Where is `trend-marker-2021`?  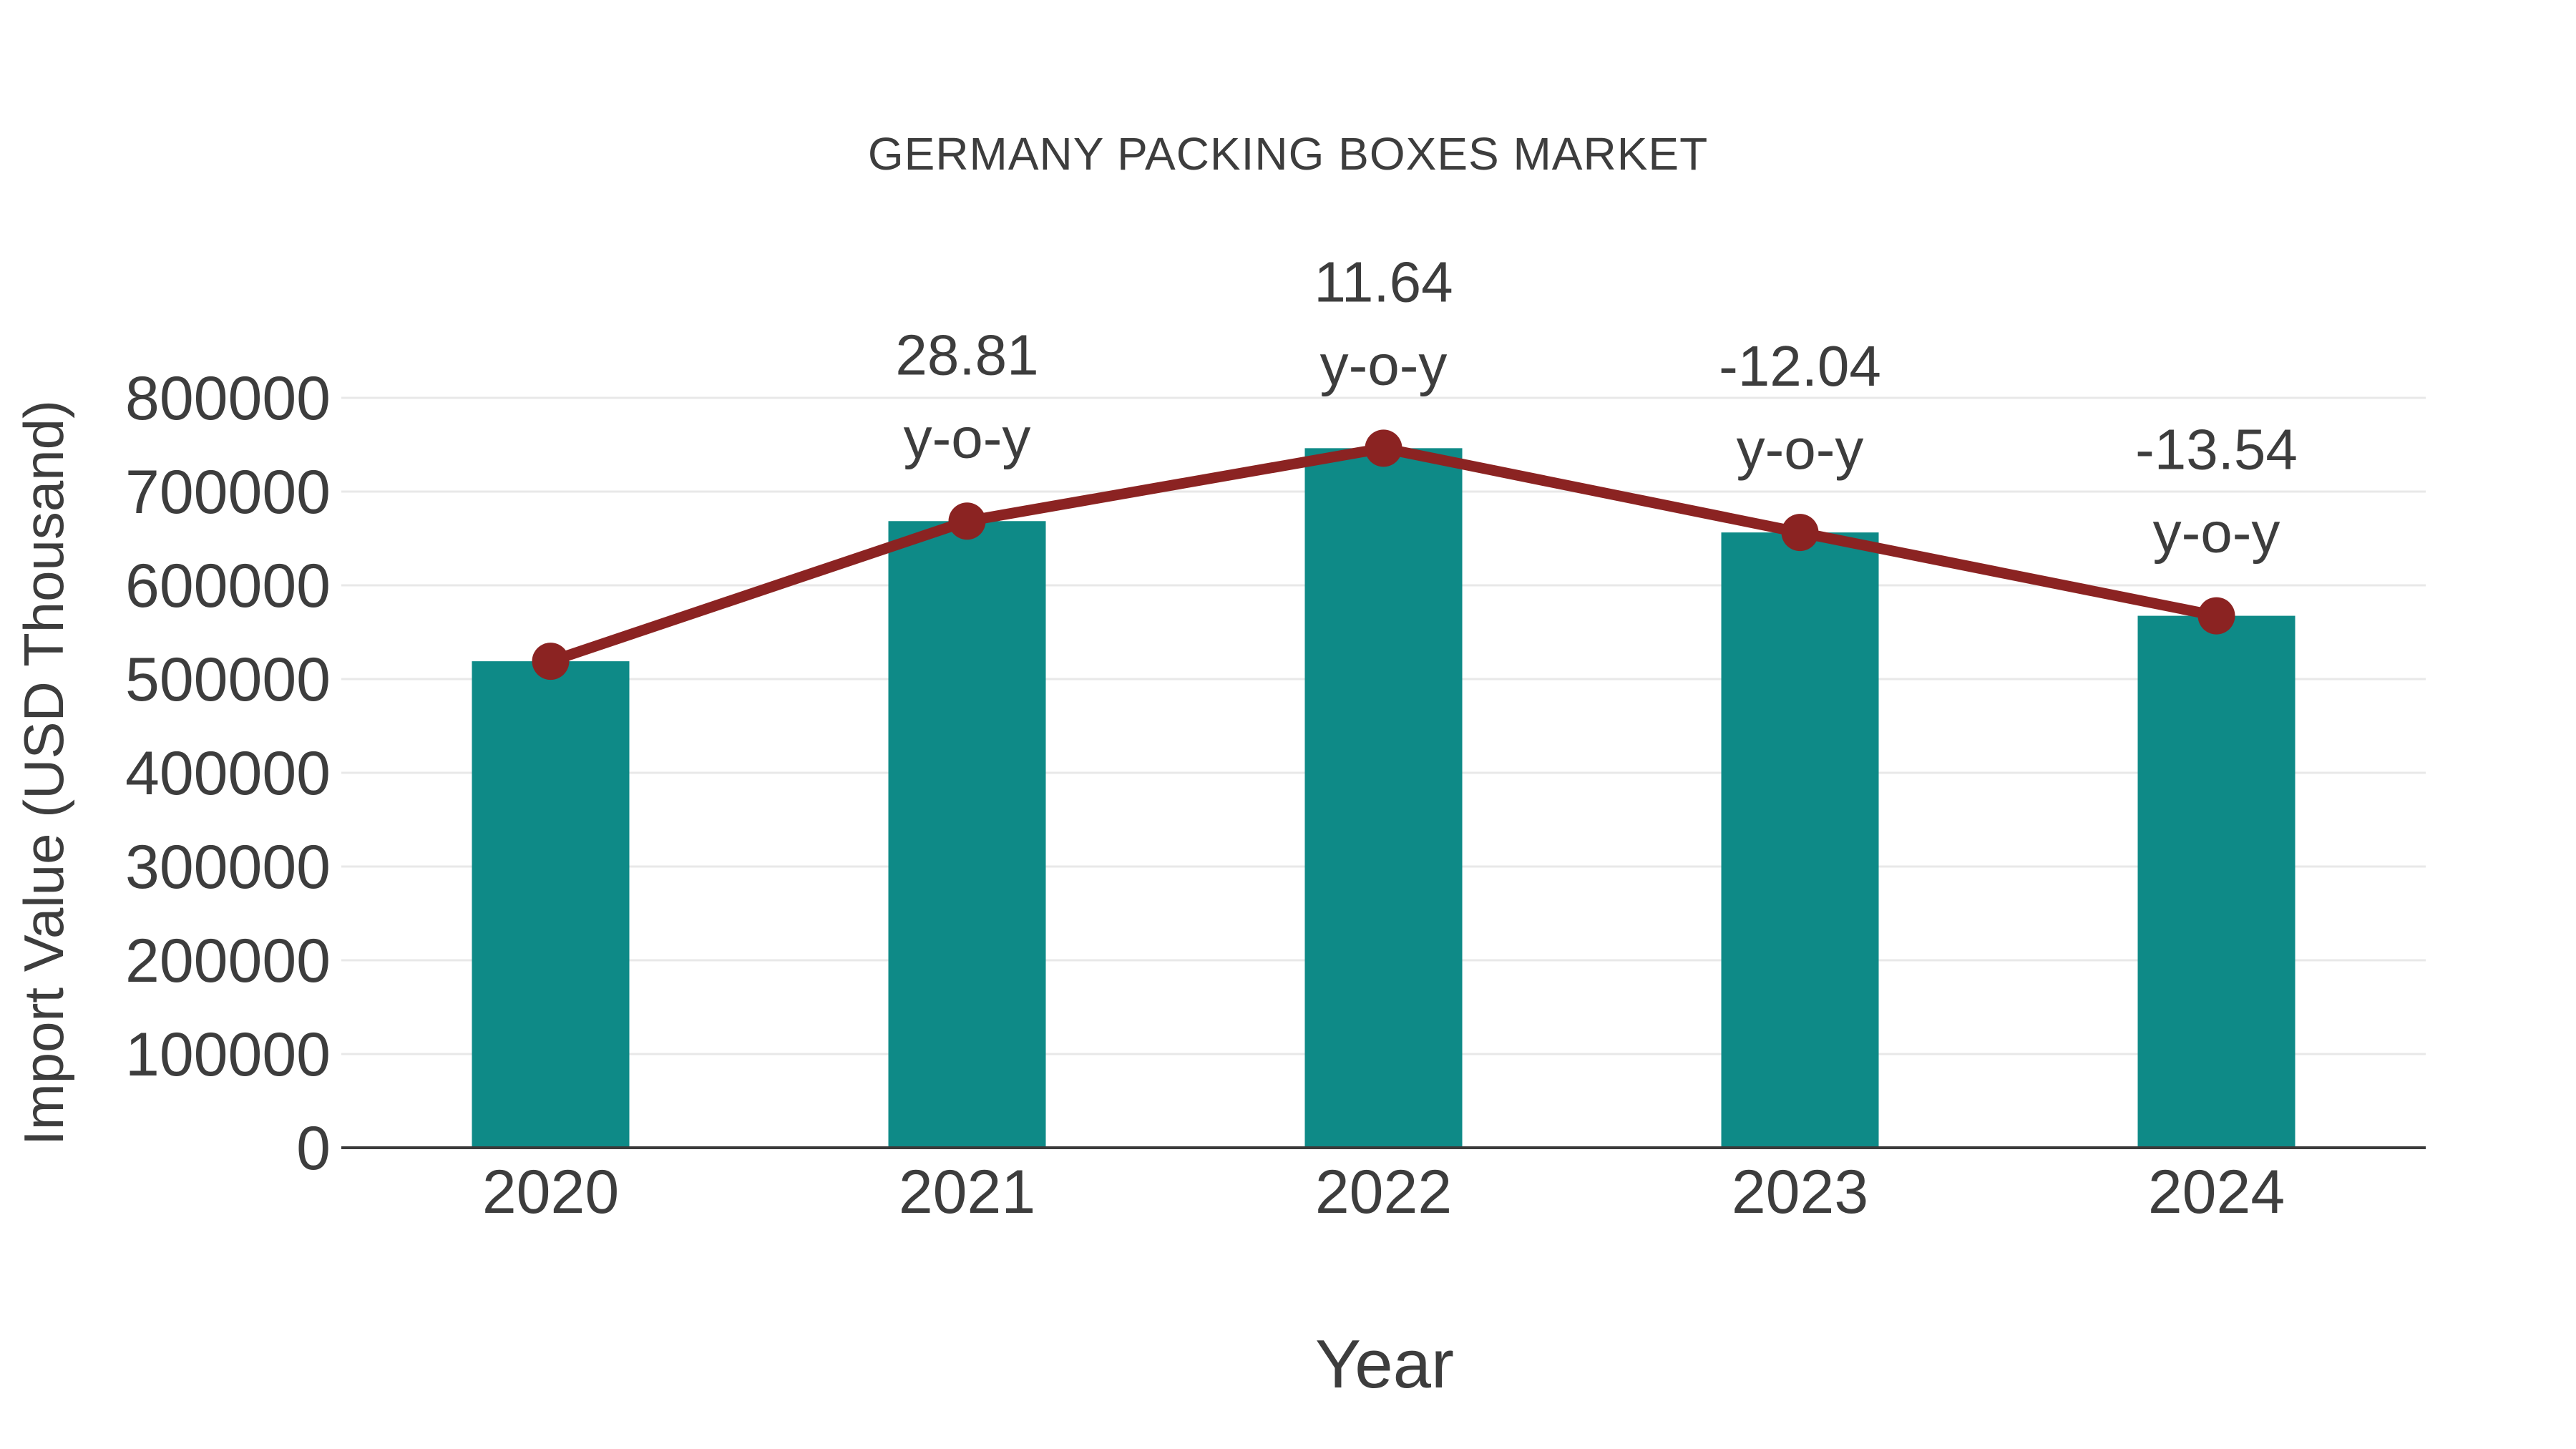 trend-marker-2021 is located at coordinates (967, 521).